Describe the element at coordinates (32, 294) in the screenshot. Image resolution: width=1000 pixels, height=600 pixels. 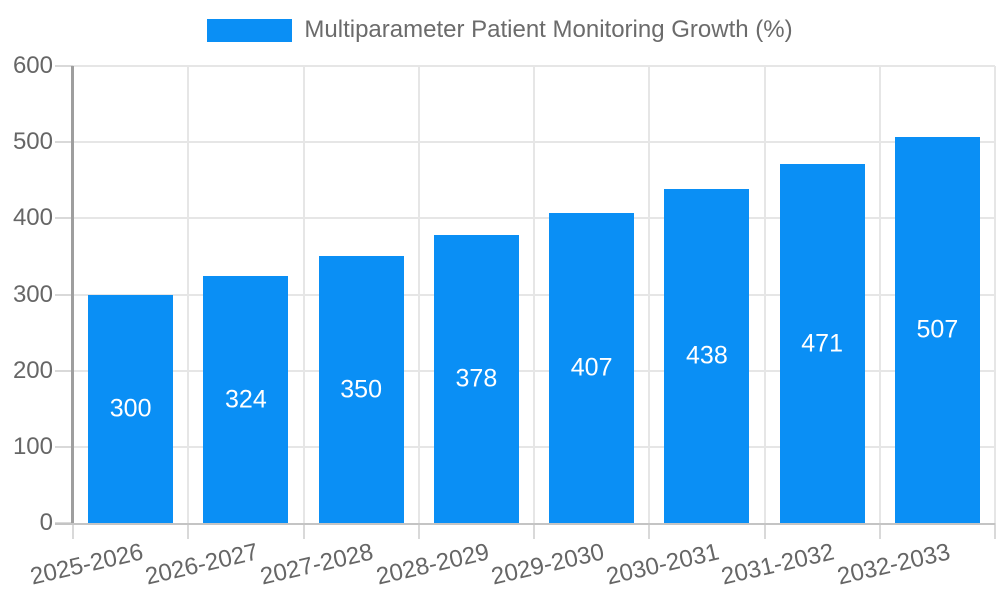
I see `y-tick-label: 300` at that location.